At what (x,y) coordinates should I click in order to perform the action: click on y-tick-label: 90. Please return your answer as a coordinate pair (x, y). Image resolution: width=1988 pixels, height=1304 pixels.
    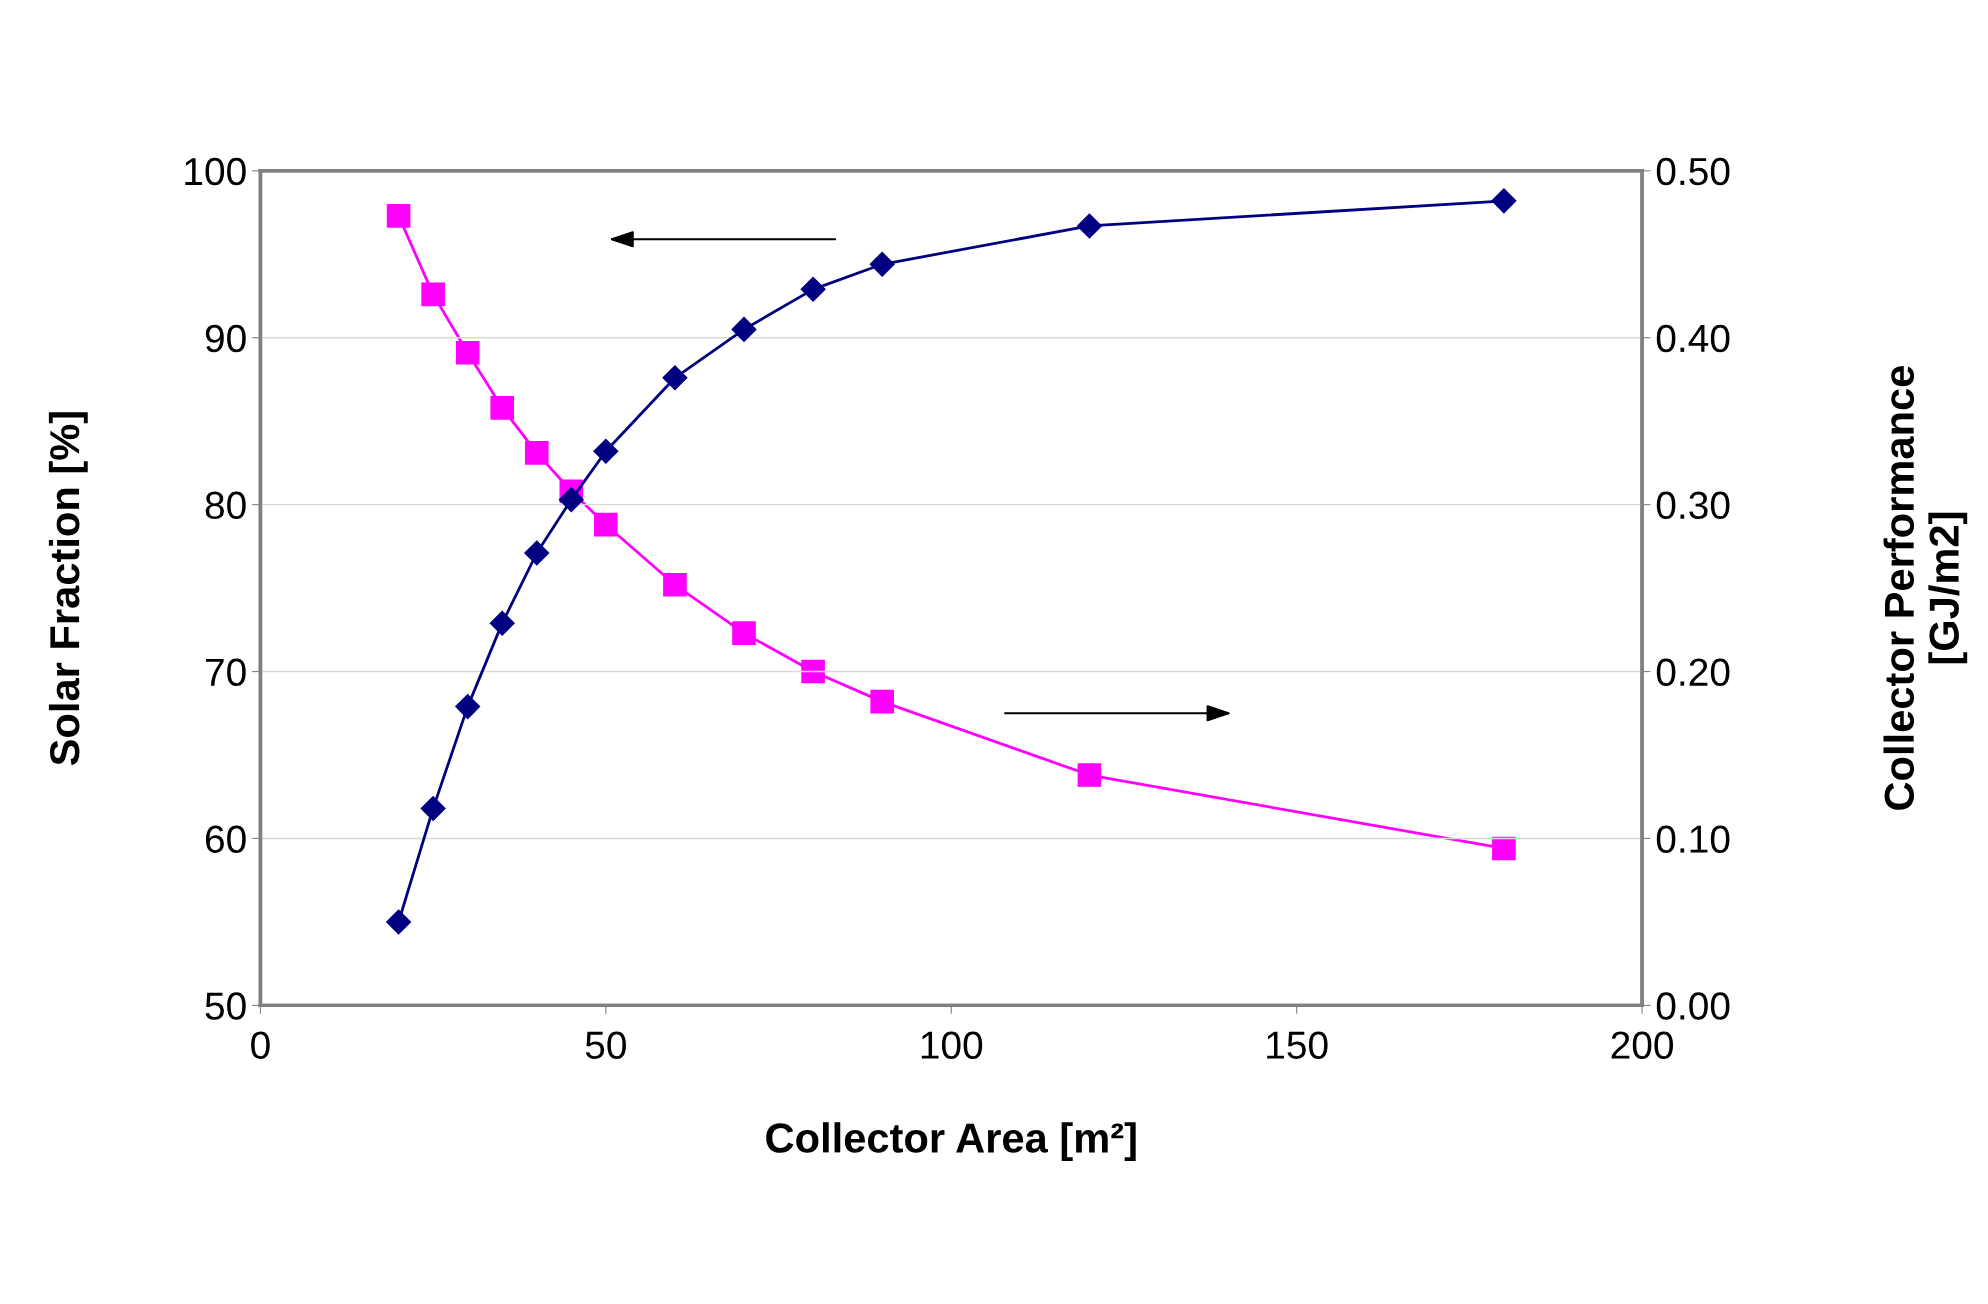
    Looking at the image, I should click on (225, 338).